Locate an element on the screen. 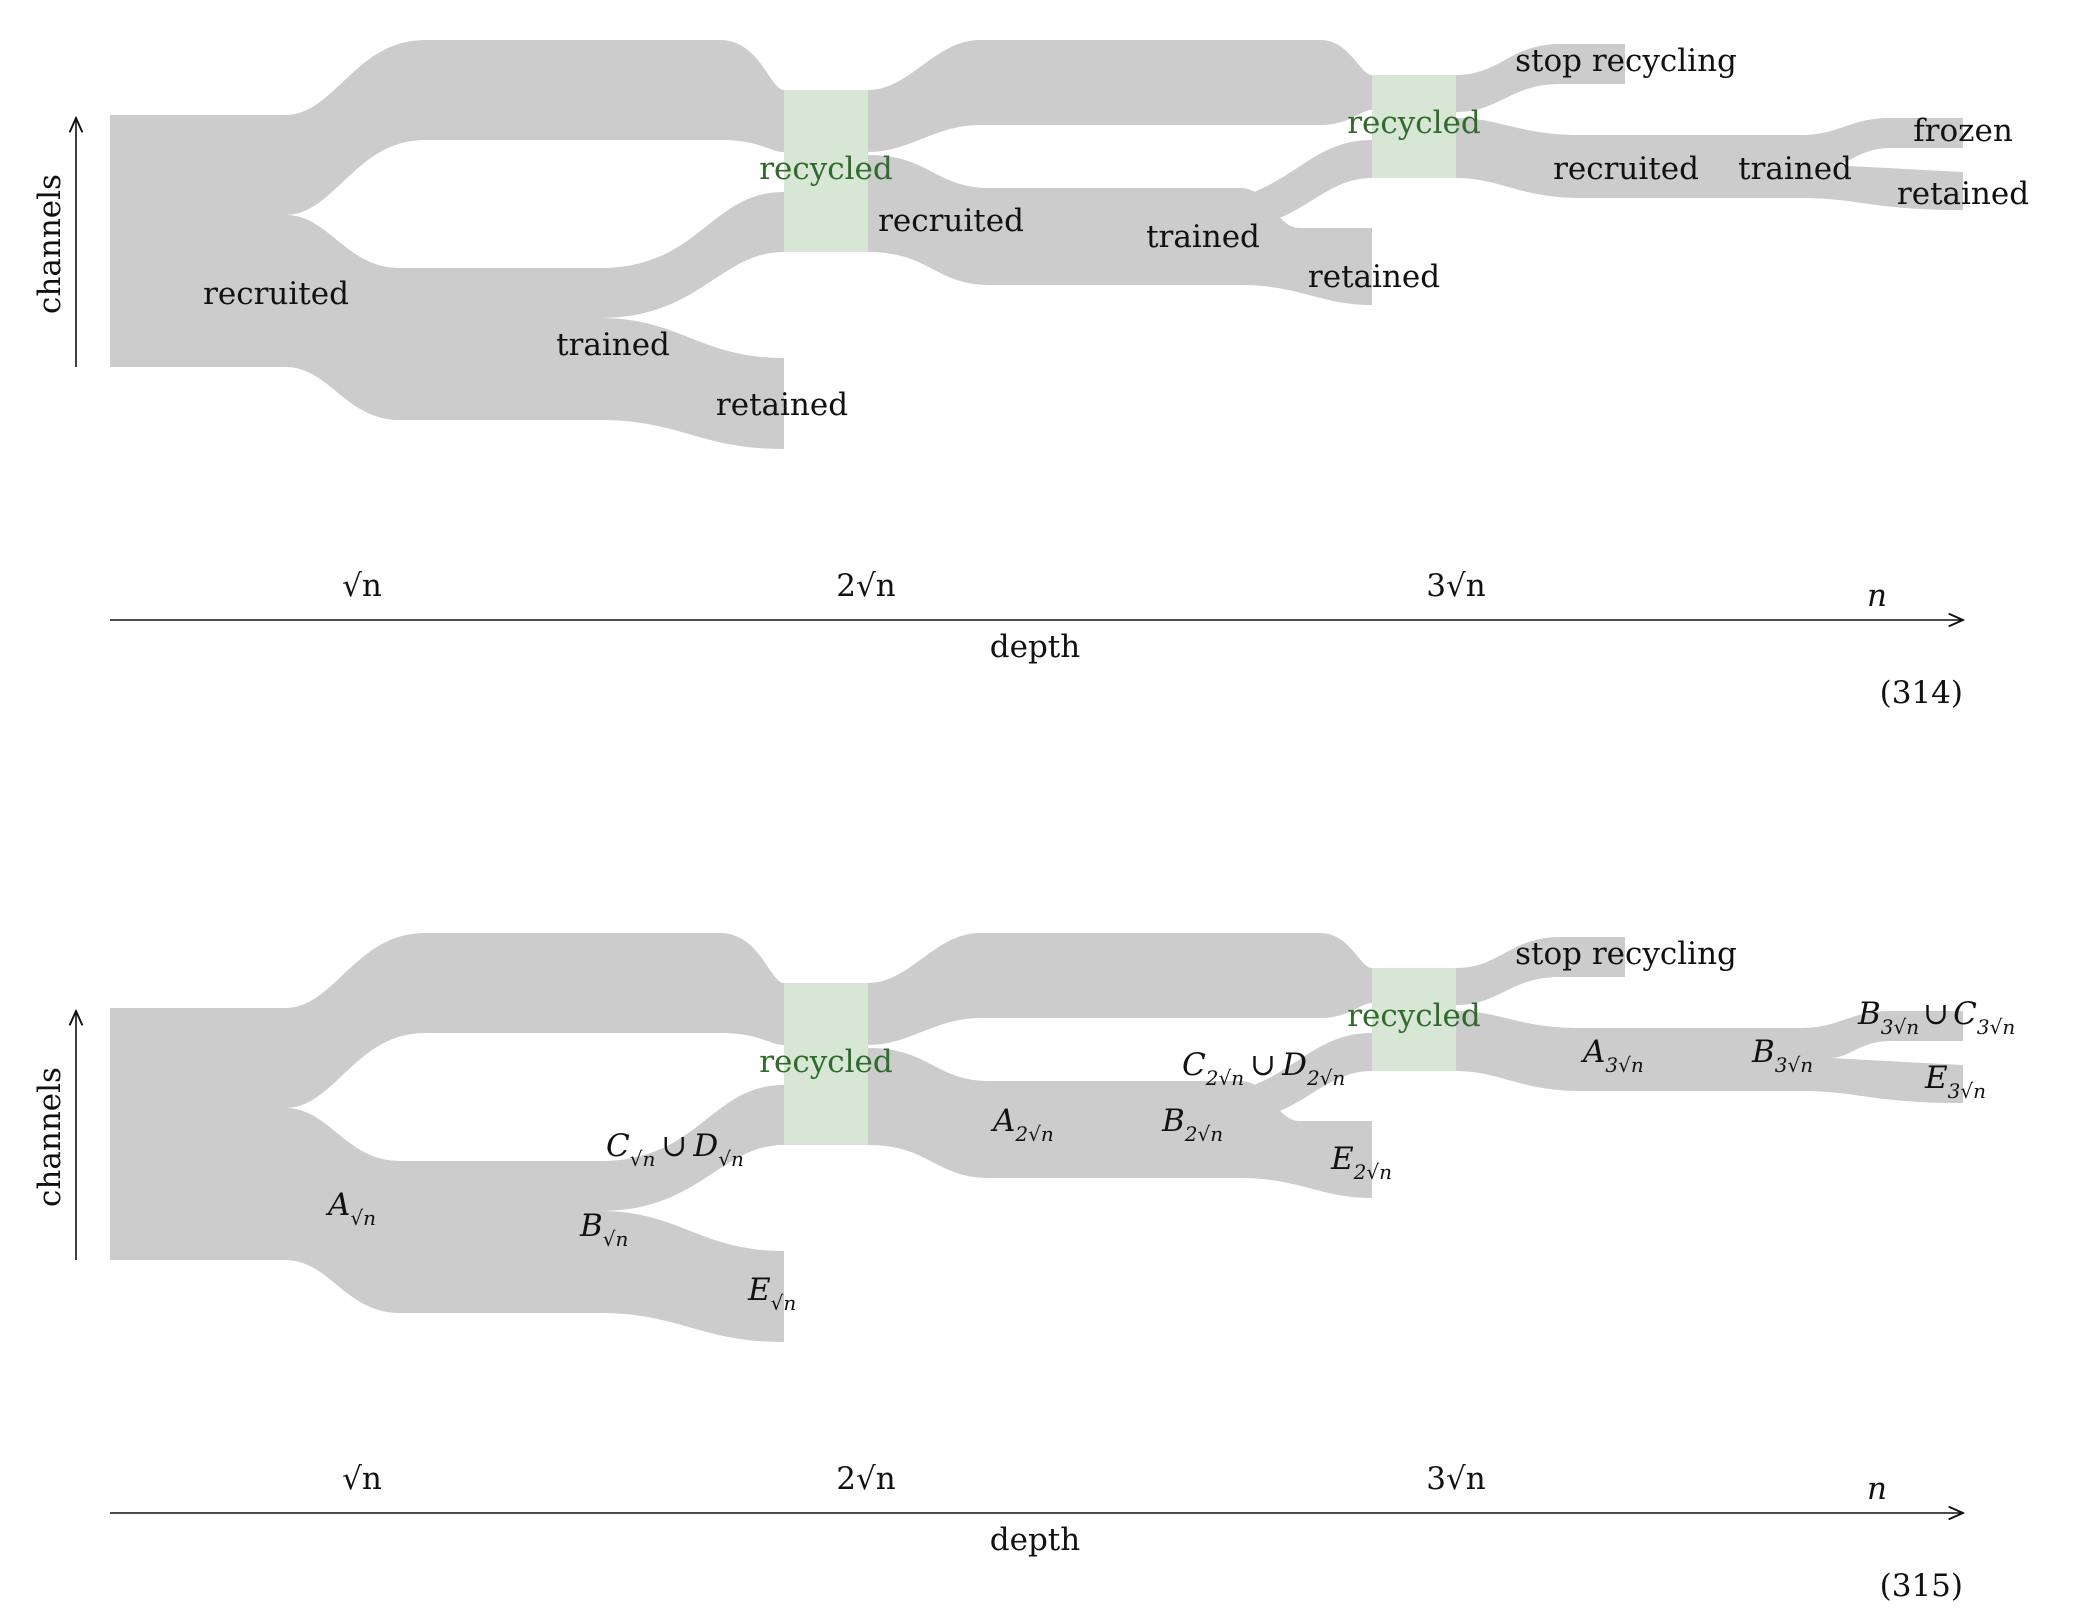 Image resolution: width=2092 pixels, height=1624 pixels. label-B-sqrt-n: B√n is located at coordinates (603, 1229).